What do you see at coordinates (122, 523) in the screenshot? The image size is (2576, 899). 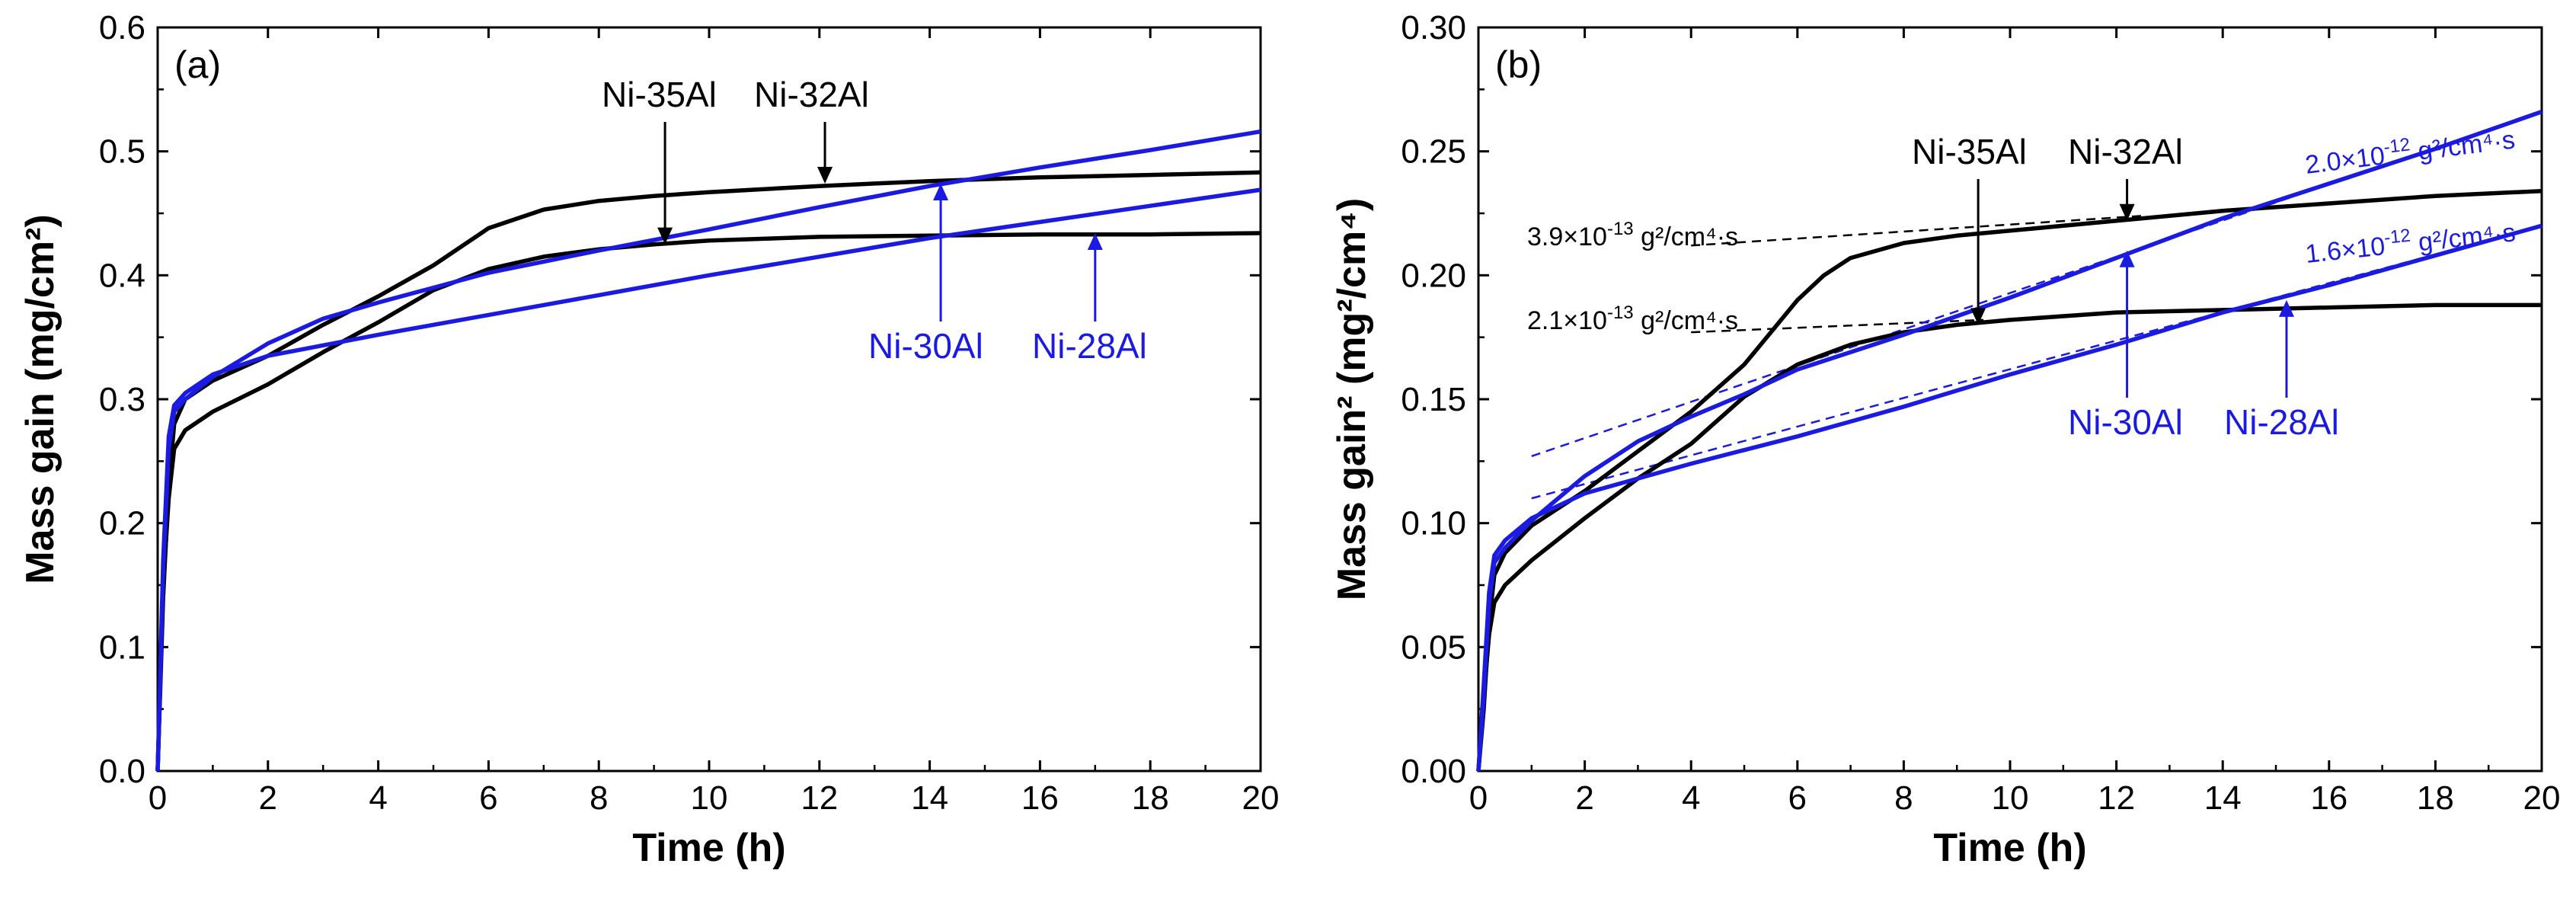 I see `y-tick-label: 0.2` at bounding box center [122, 523].